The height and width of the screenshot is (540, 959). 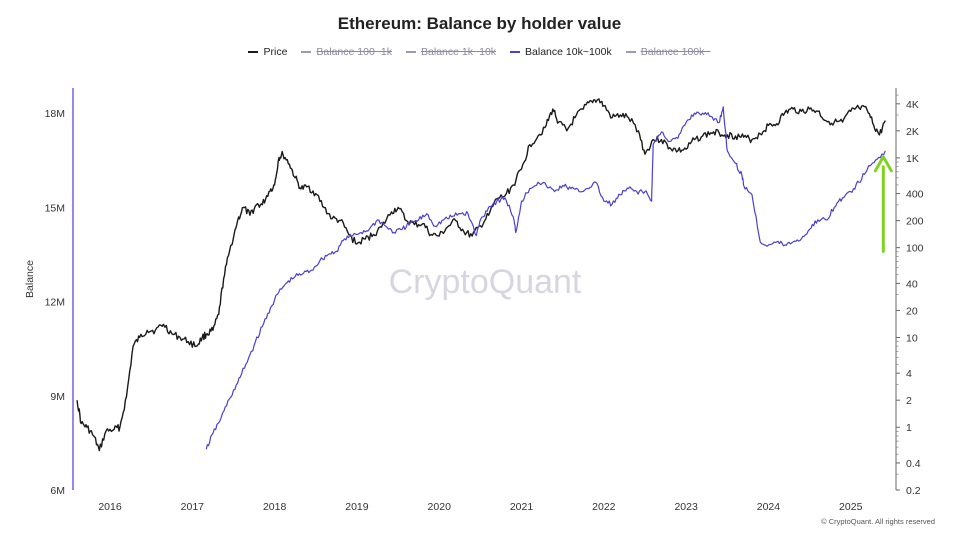 What do you see at coordinates (686, 507) in the screenshot?
I see `x-tick-label: 2023` at bounding box center [686, 507].